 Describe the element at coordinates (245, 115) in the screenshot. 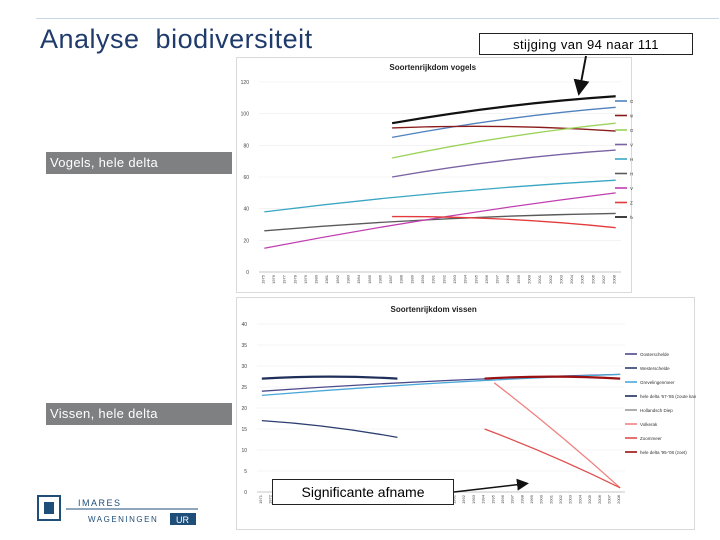

I see `y-tick-label: 100` at that location.